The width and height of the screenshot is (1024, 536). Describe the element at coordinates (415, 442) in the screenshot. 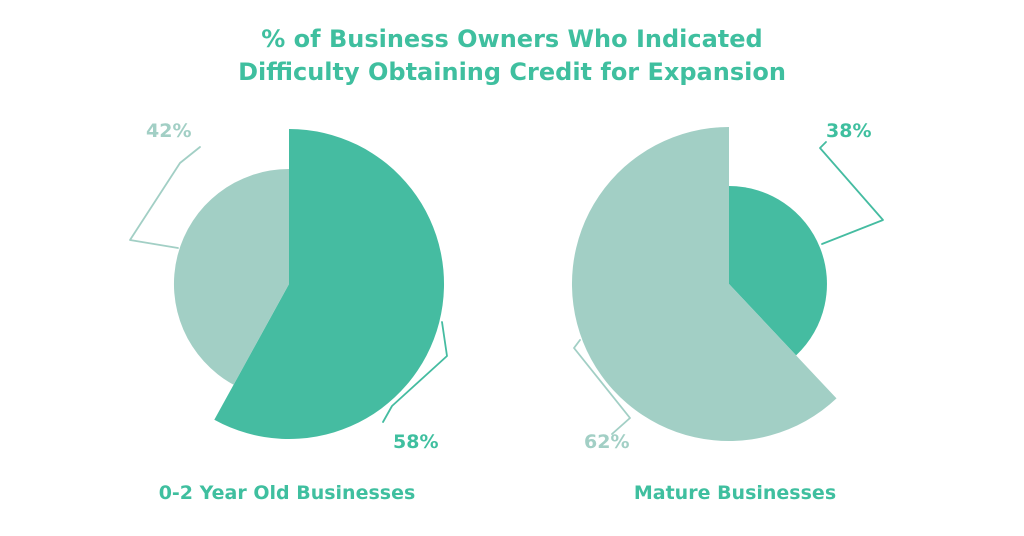

I see `label-young-58: 58%` at that location.